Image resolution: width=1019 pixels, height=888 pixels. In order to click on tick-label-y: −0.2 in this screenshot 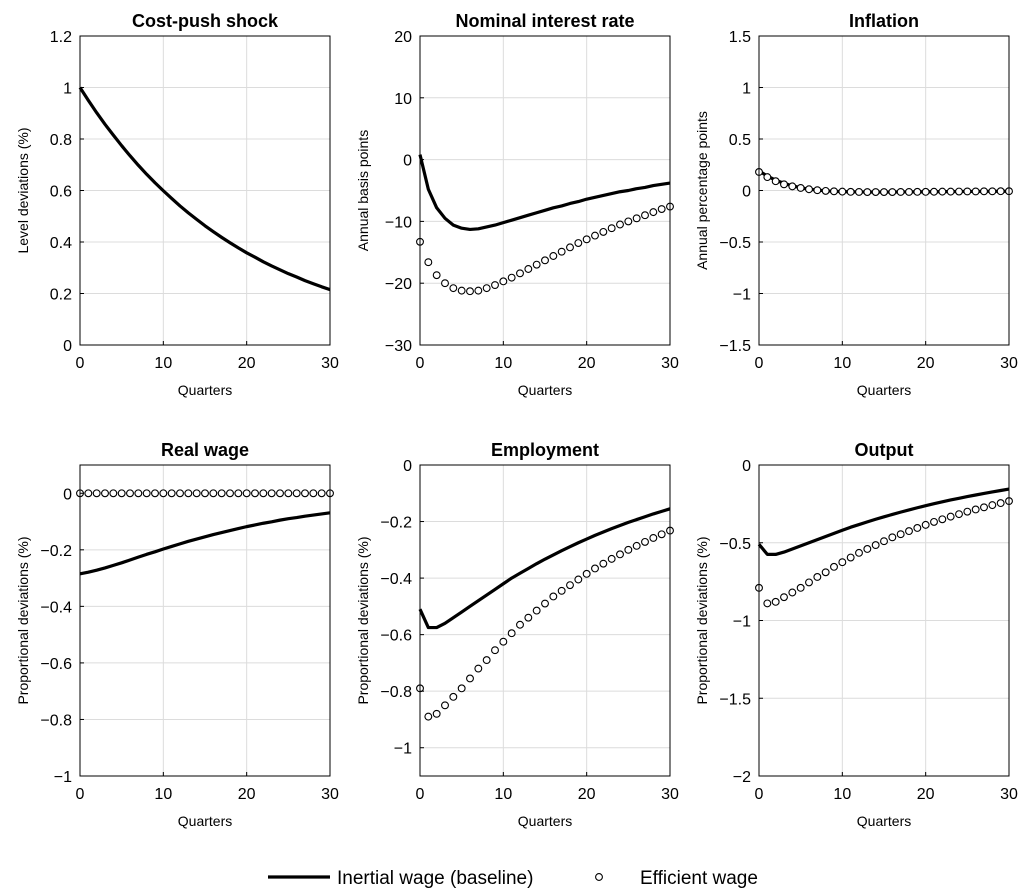, I will do `click(396, 523)`.